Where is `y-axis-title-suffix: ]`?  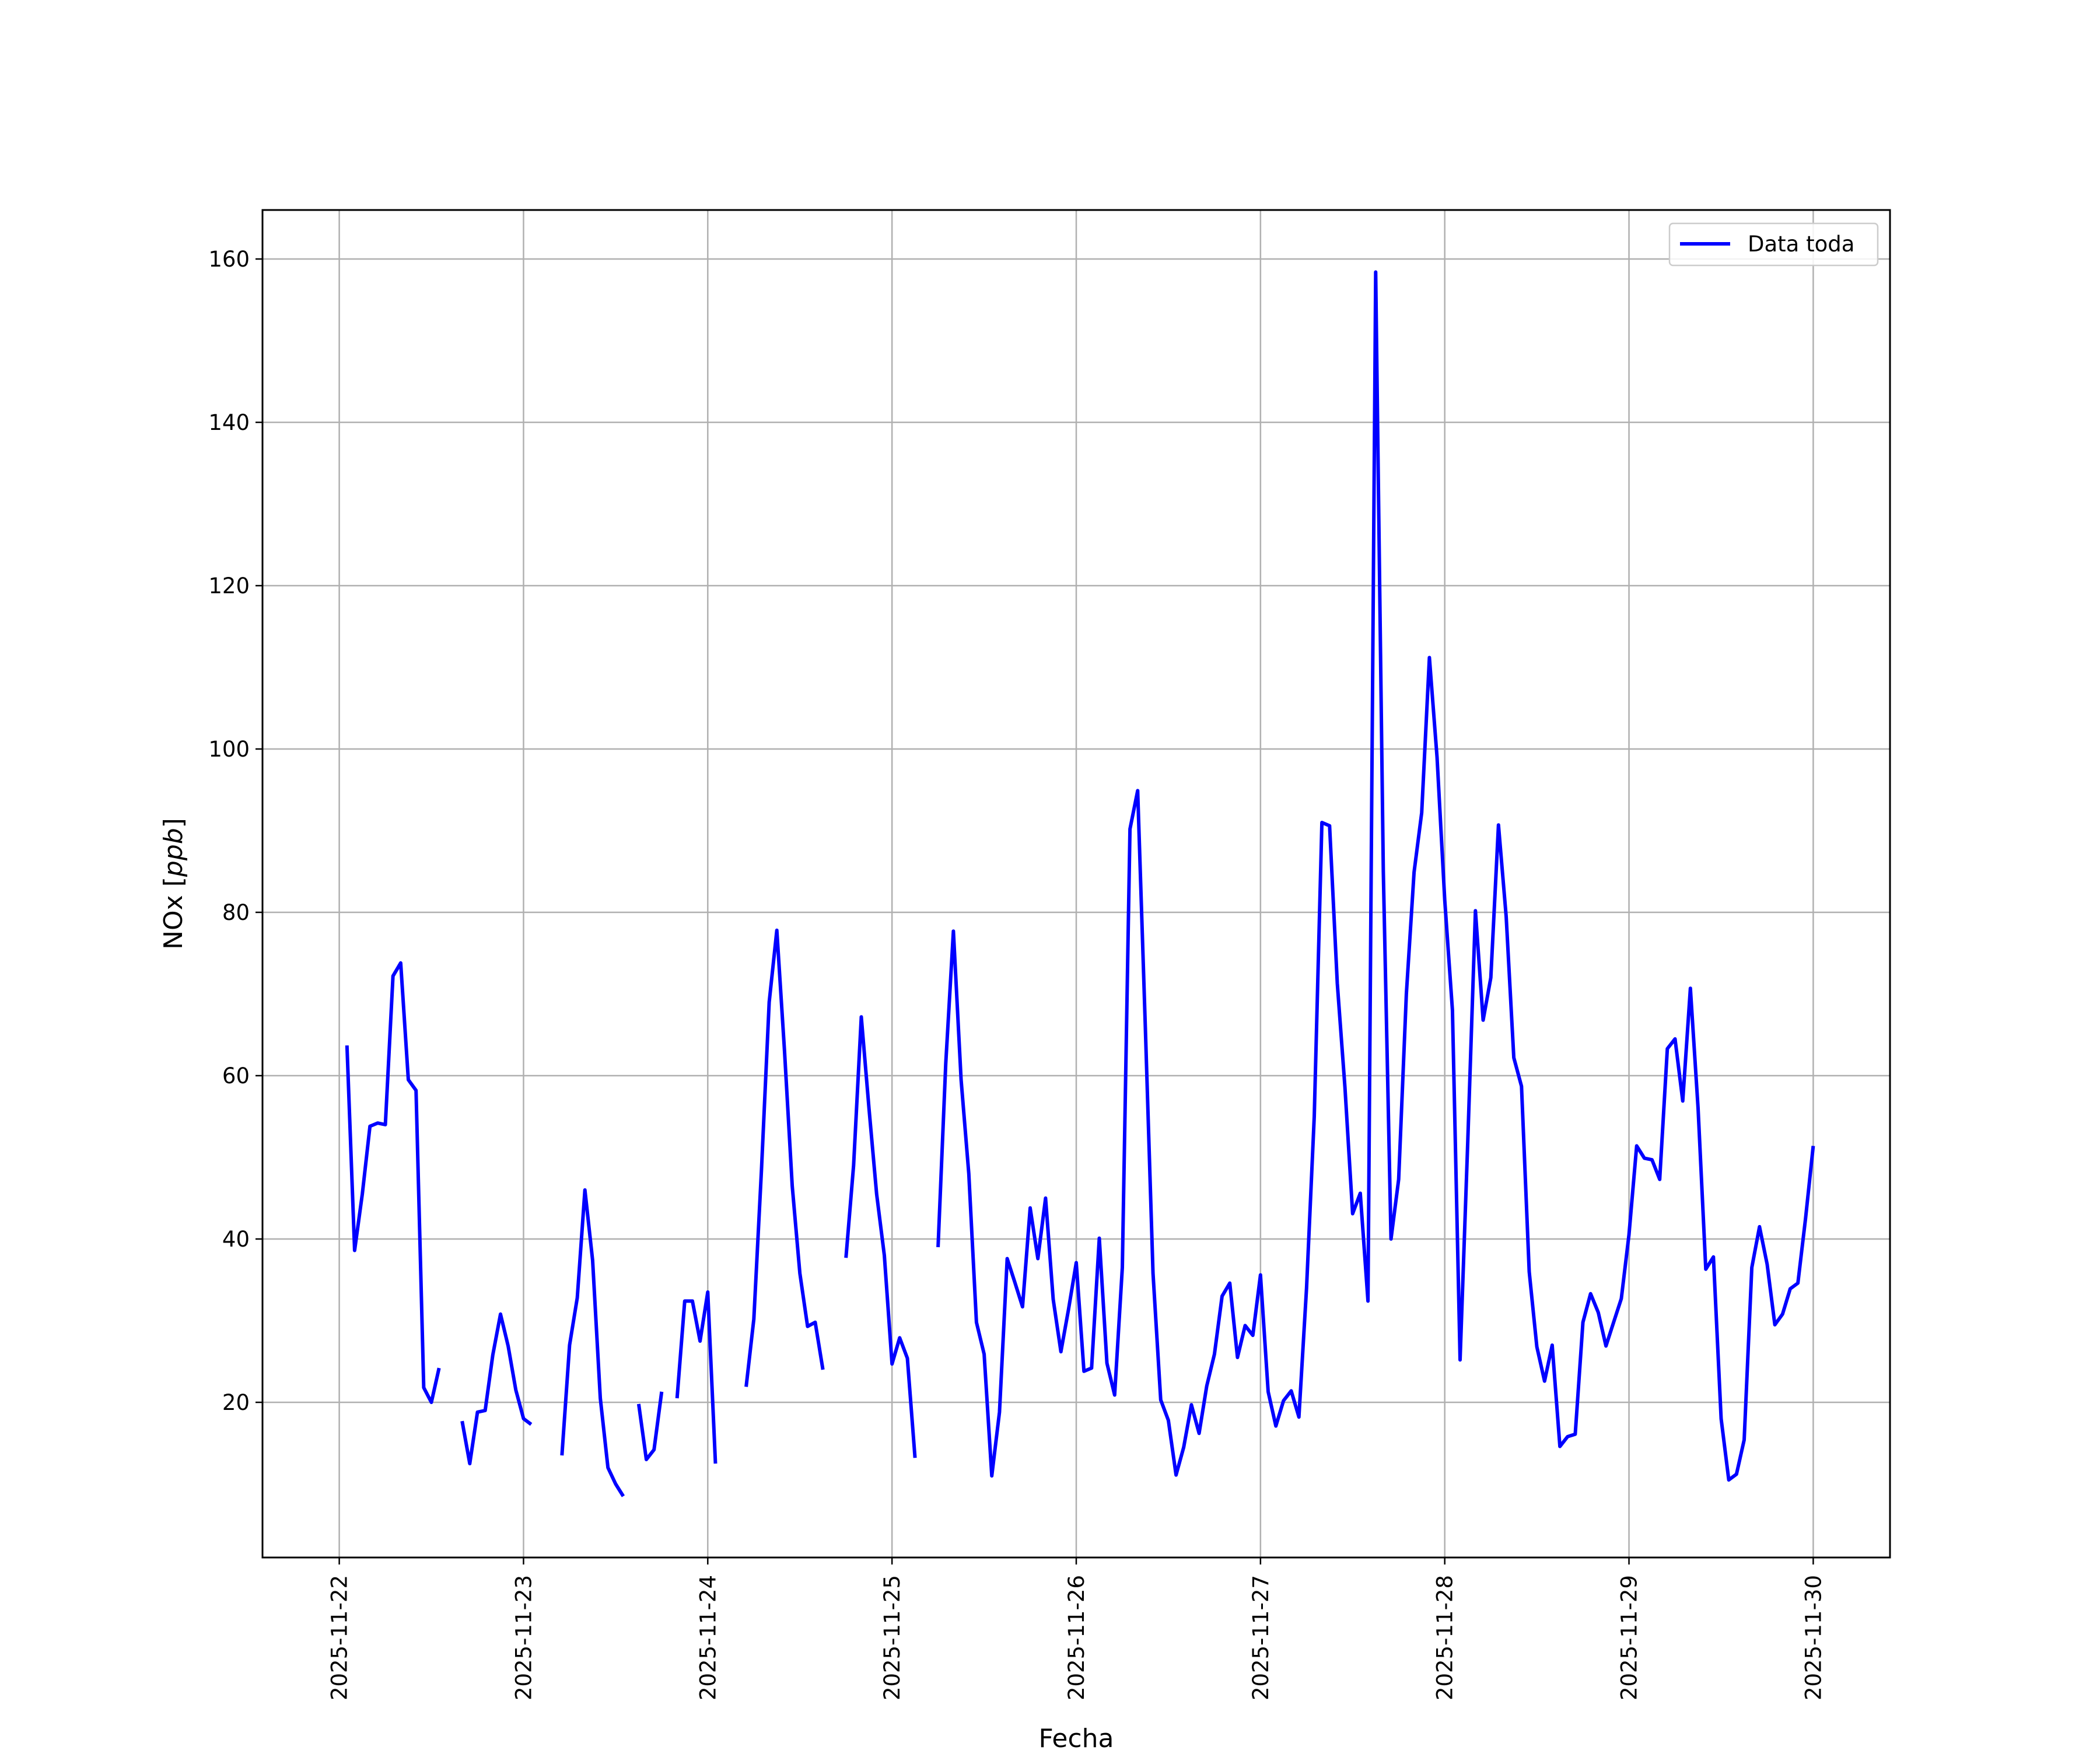 y-axis-title-suffix: ] is located at coordinates (173, 823).